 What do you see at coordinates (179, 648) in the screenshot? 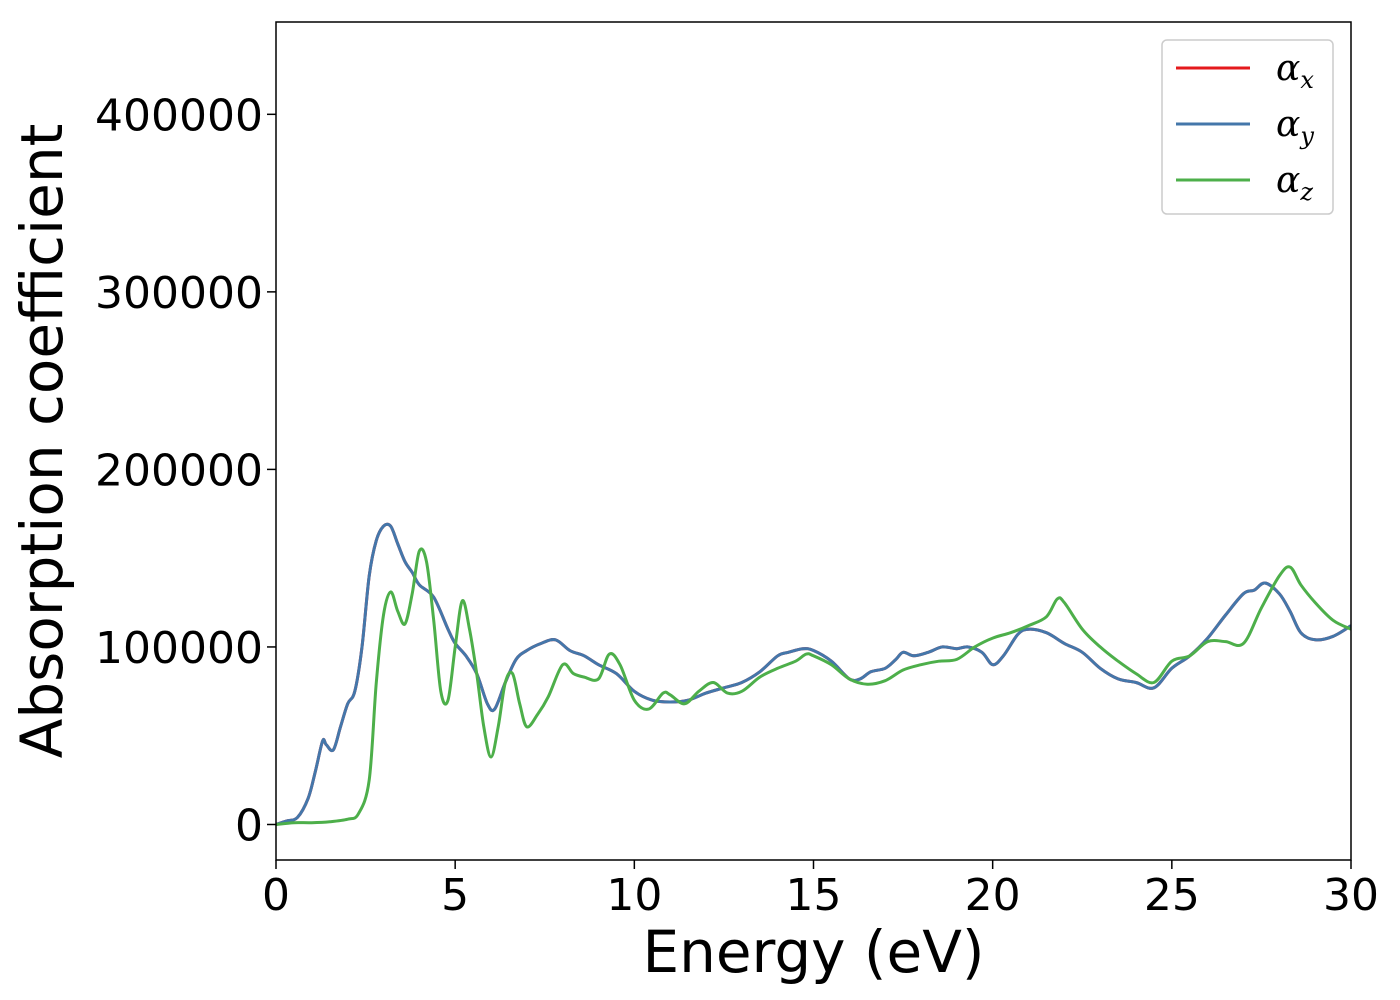
I see `y-tick-label: 100000` at bounding box center [179, 648].